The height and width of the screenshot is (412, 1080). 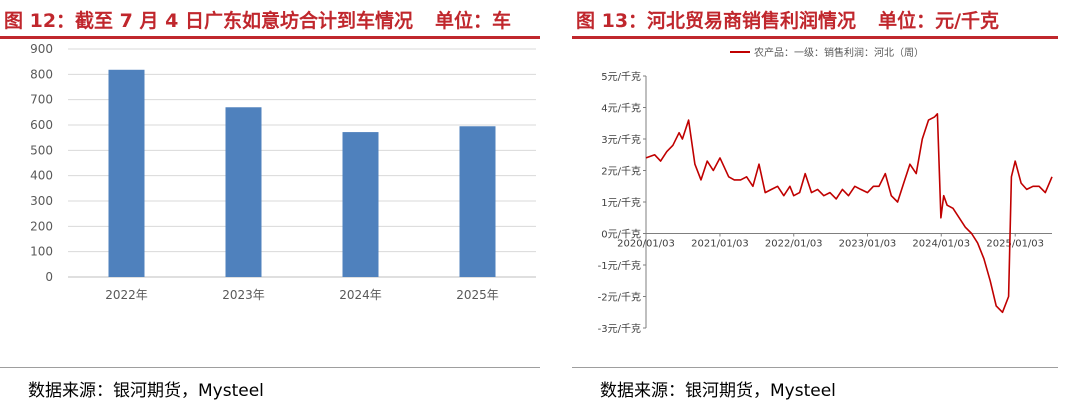 I want to click on x-tick-label: 2024/01/03, so click(x=941, y=244).